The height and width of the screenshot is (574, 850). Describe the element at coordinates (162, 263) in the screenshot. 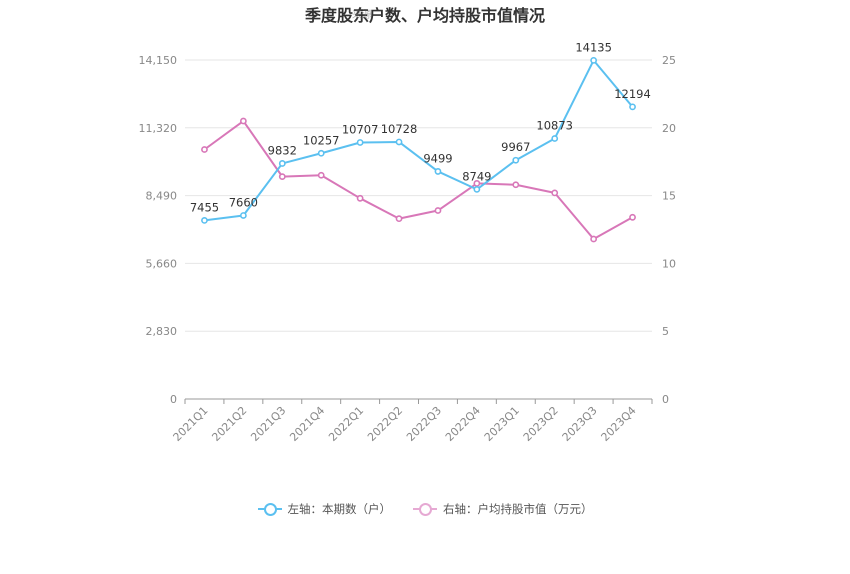

I see `left-tick-label: 5,660` at that location.